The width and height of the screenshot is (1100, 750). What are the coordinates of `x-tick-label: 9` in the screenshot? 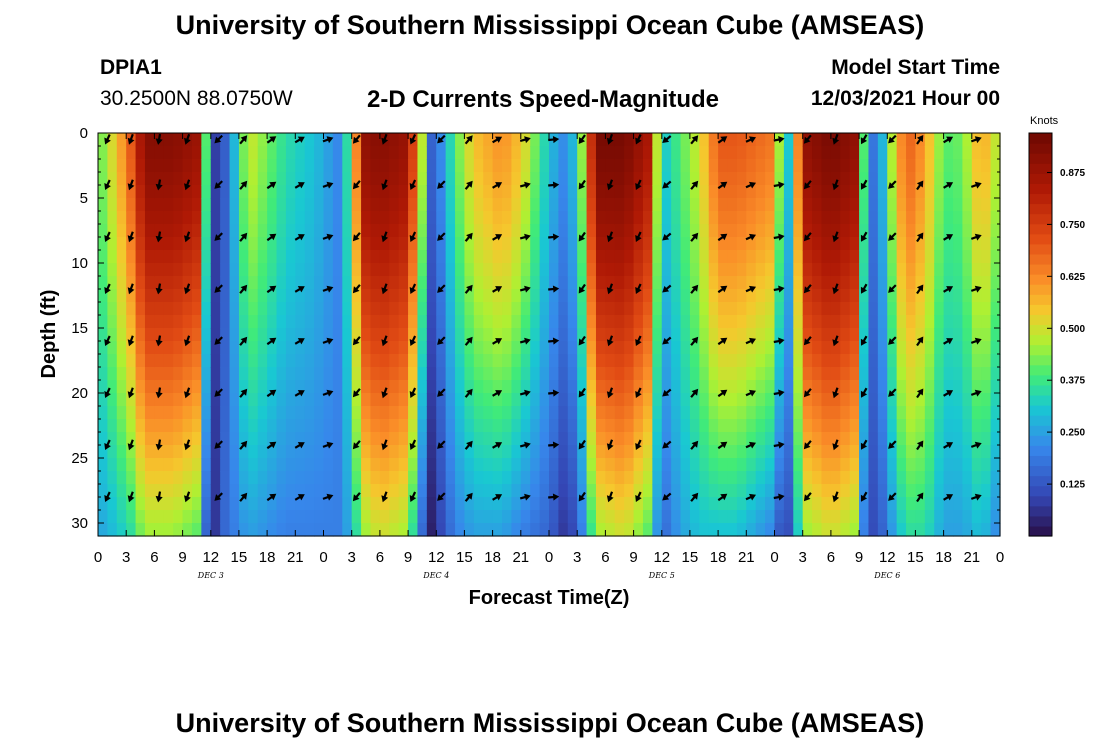 It's located at (633, 557).